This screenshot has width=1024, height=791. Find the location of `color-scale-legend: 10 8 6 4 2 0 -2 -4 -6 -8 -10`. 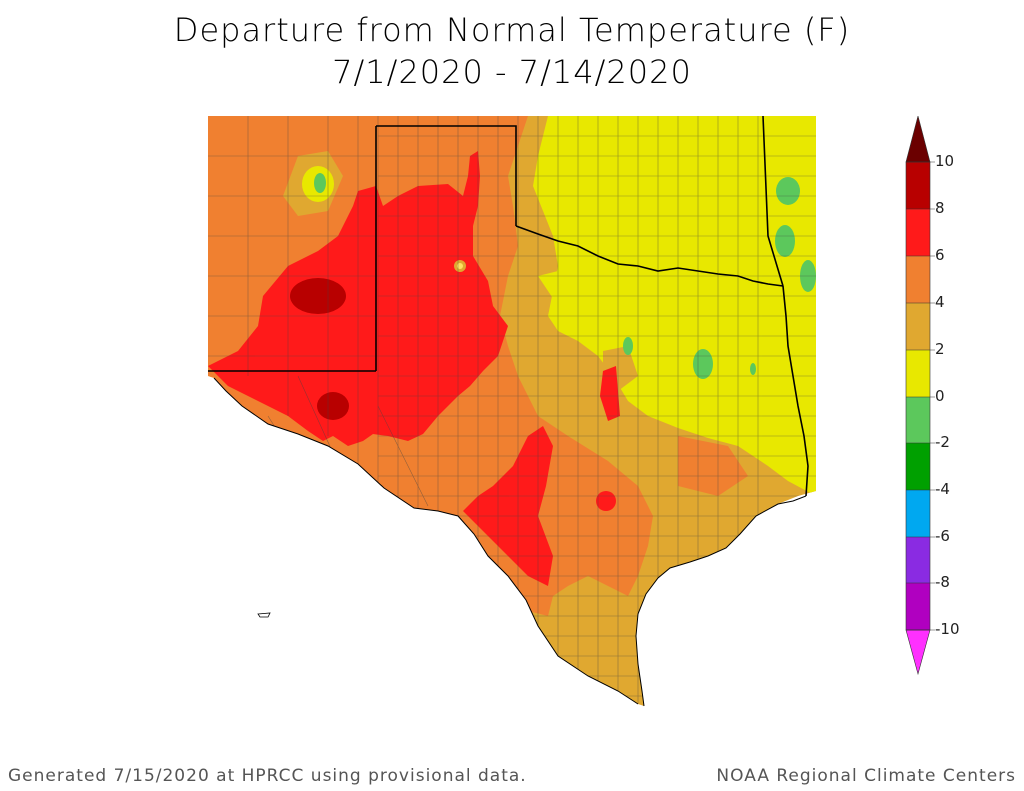

color-scale-legend: 10 8 6 4 2 0 -2 -4 -6 -8 -10 is located at coordinates (960, 395).